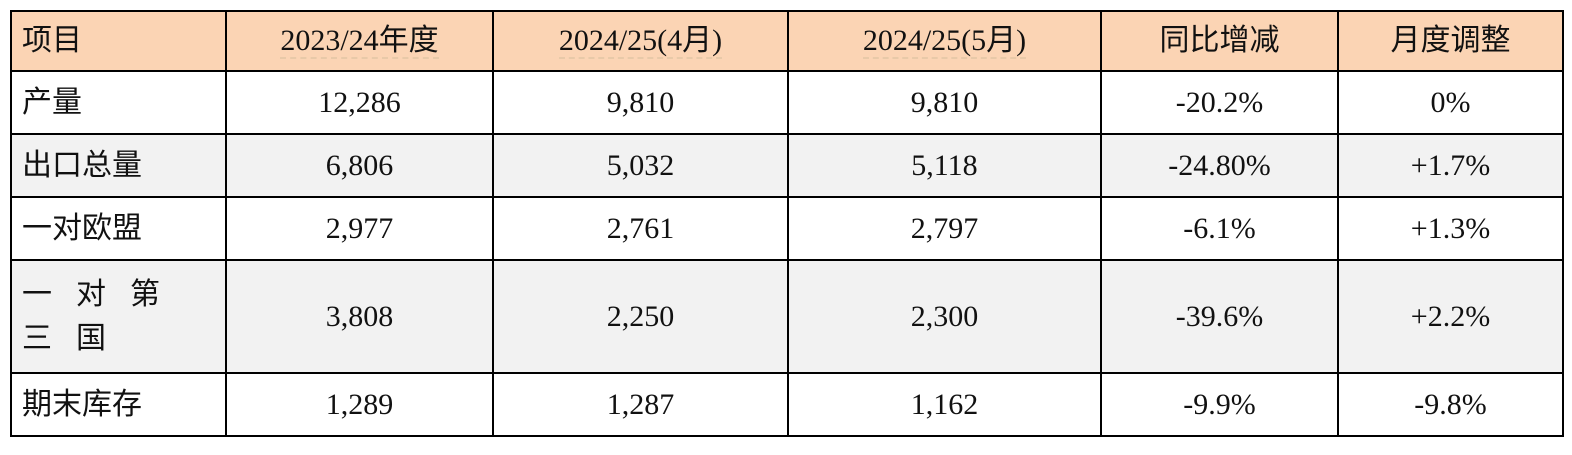  Describe the element at coordinates (118, 41) in the screenshot. I see `header-cell: 项目` at that location.